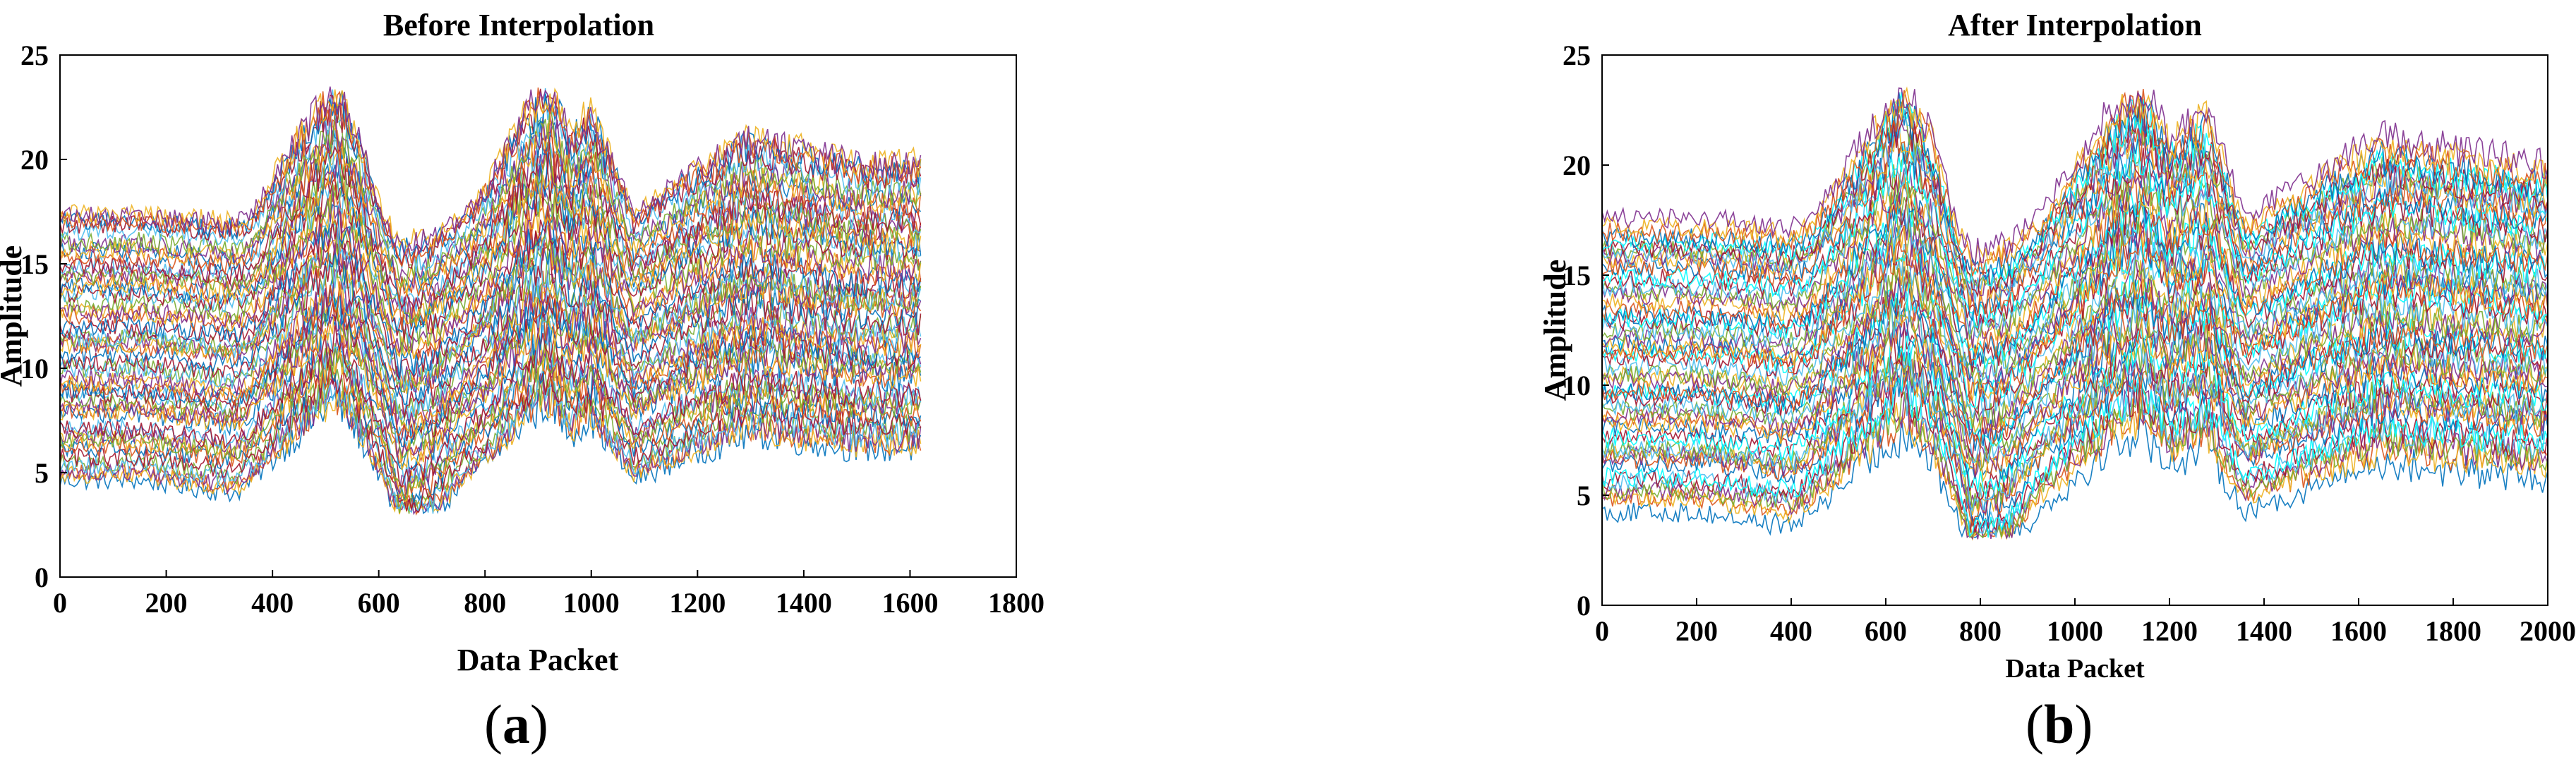 This screenshot has width=2576, height=764. I want to click on panel-b-label: (b), so click(2059, 724).